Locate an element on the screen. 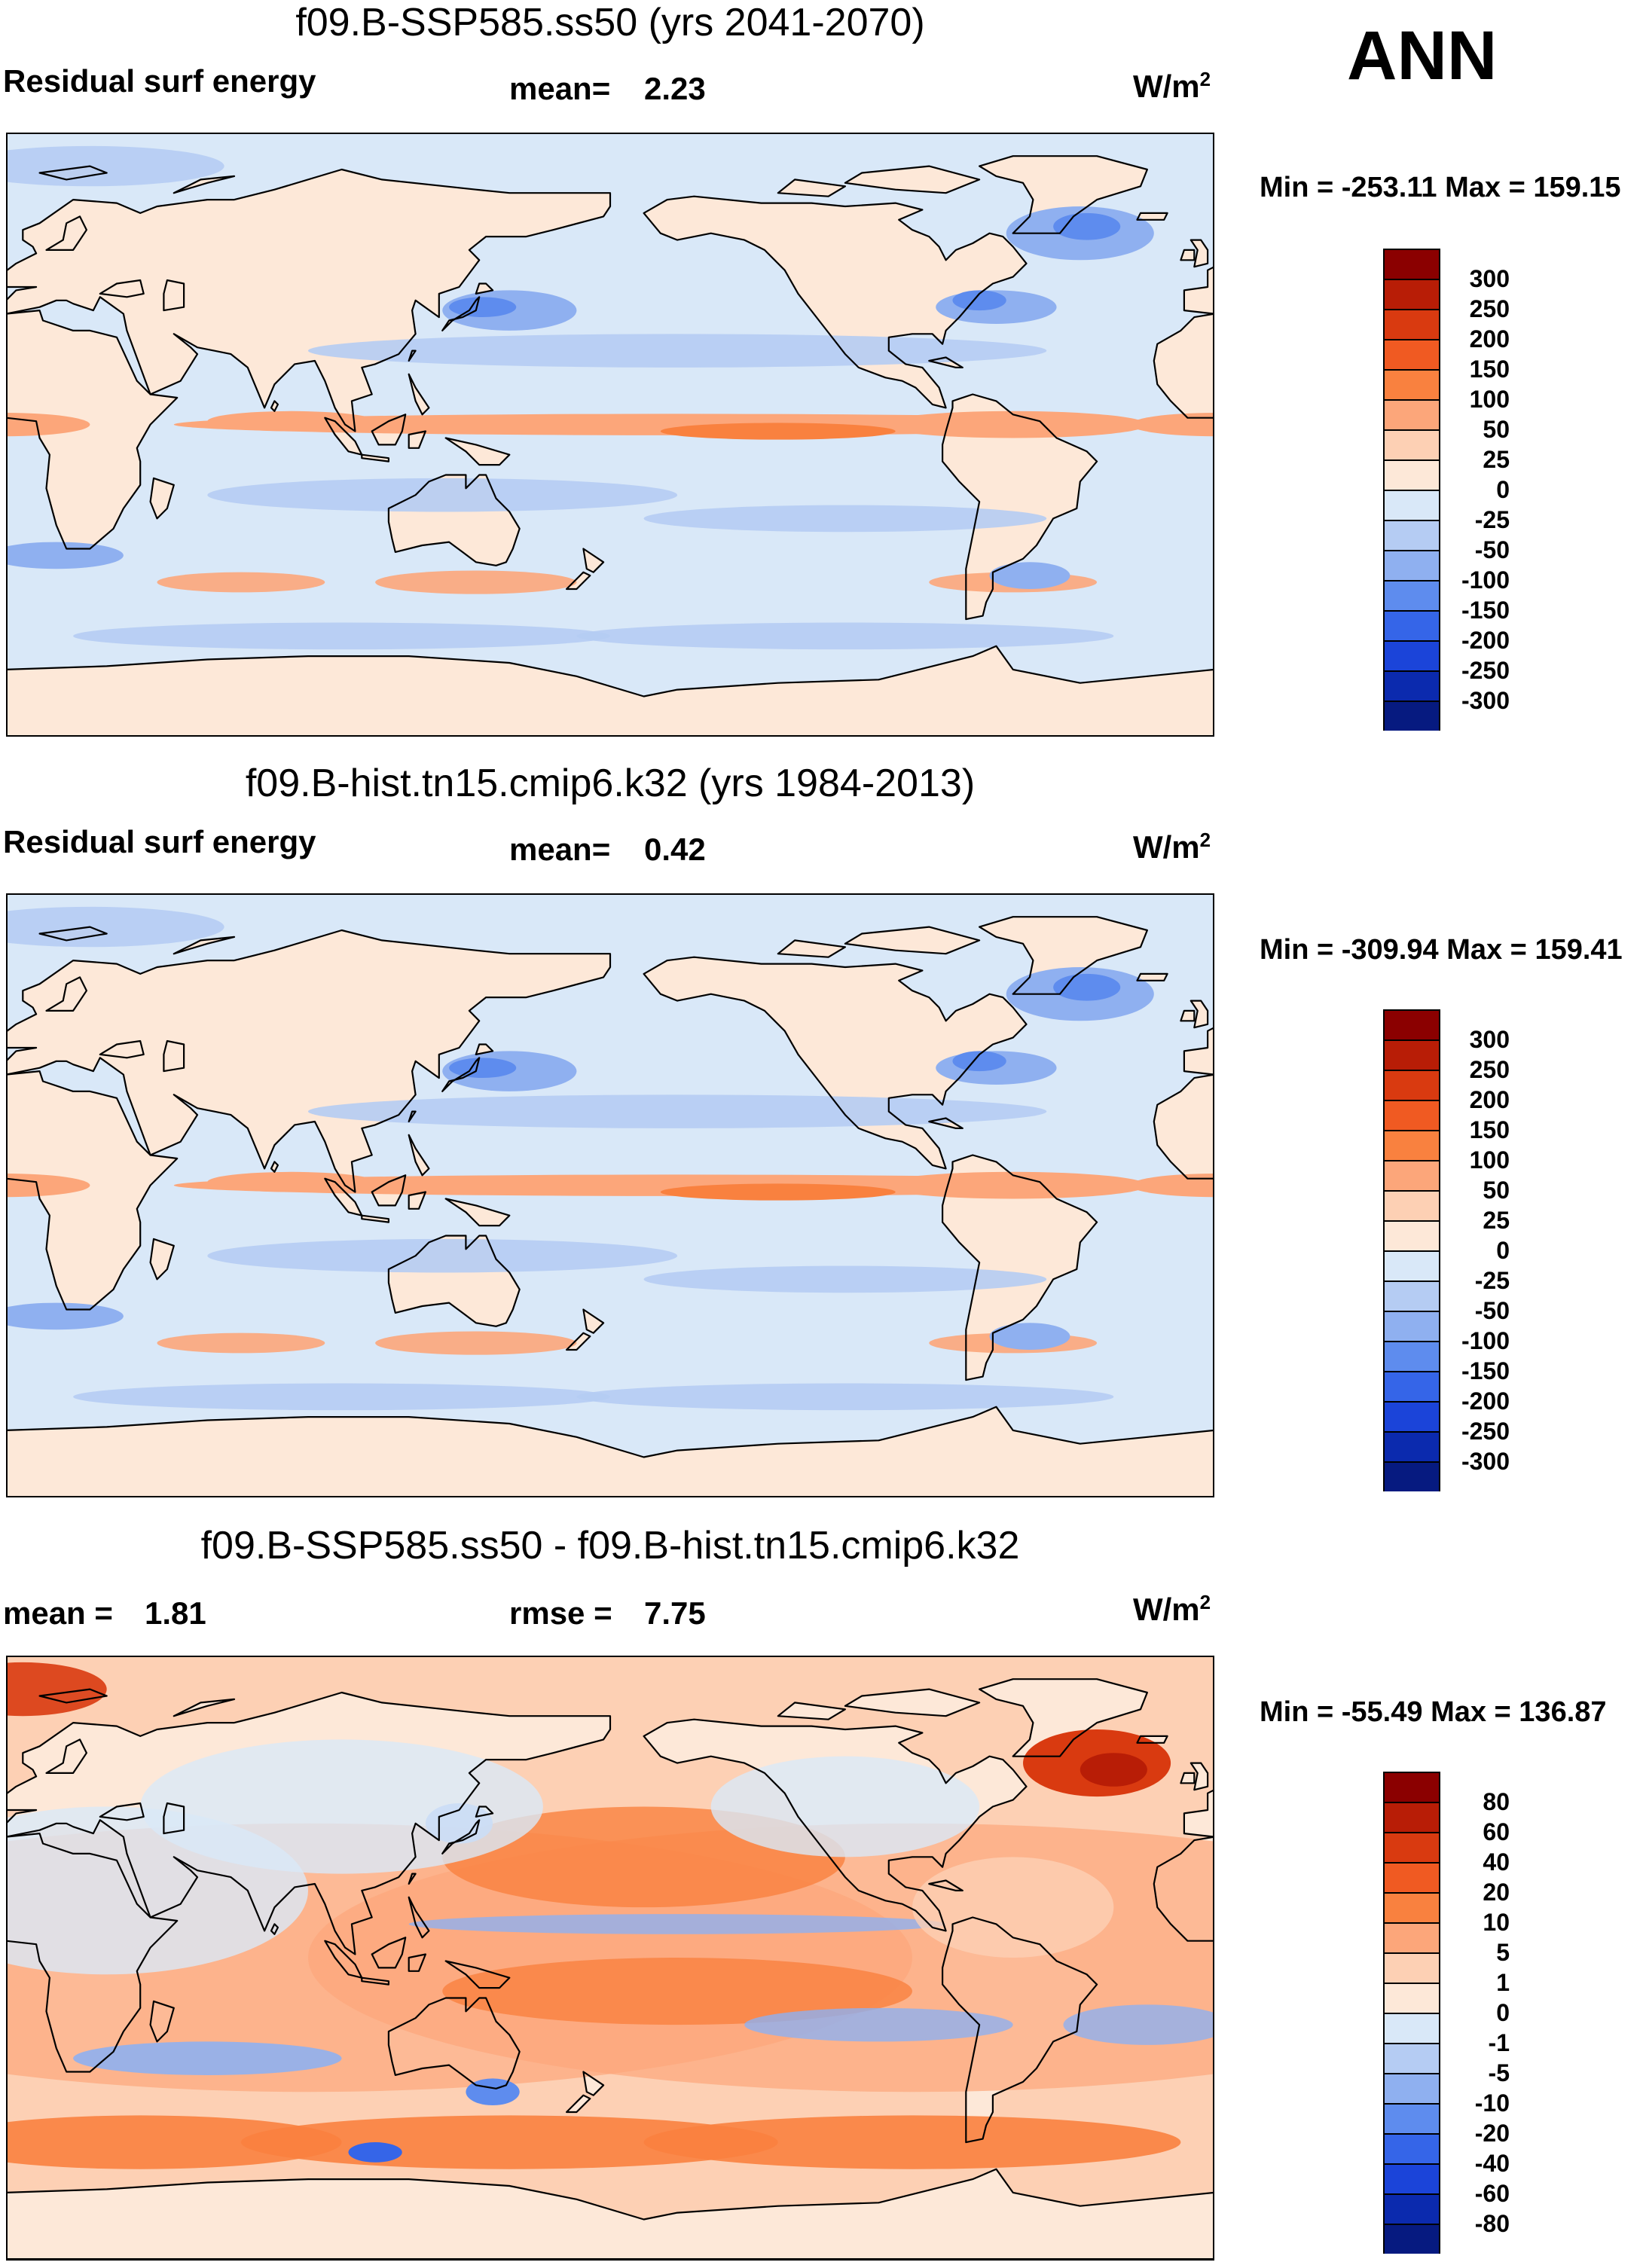 The image size is (1643, 2268). colorbar-tick-label: 300 is located at coordinates (1490, 1040).